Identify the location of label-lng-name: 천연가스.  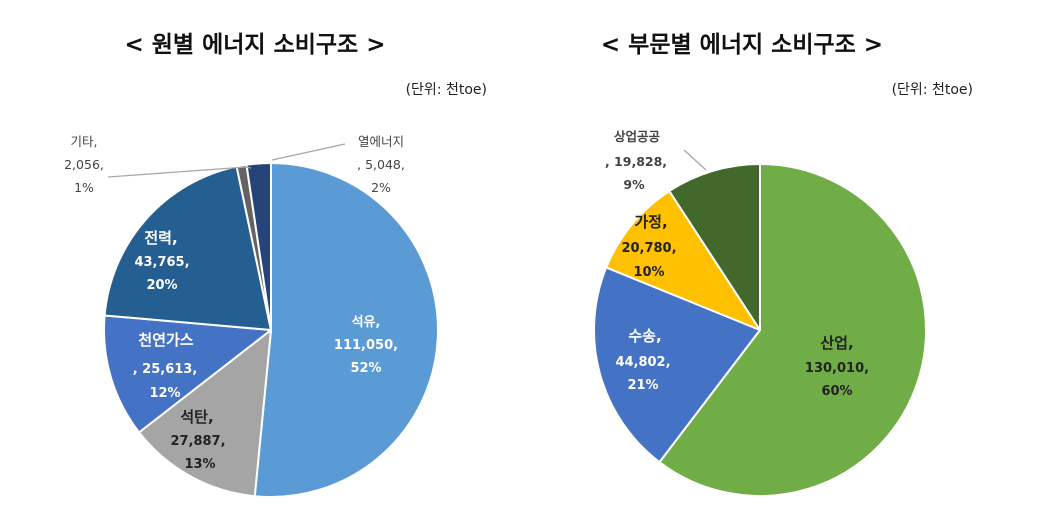
(165, 340).